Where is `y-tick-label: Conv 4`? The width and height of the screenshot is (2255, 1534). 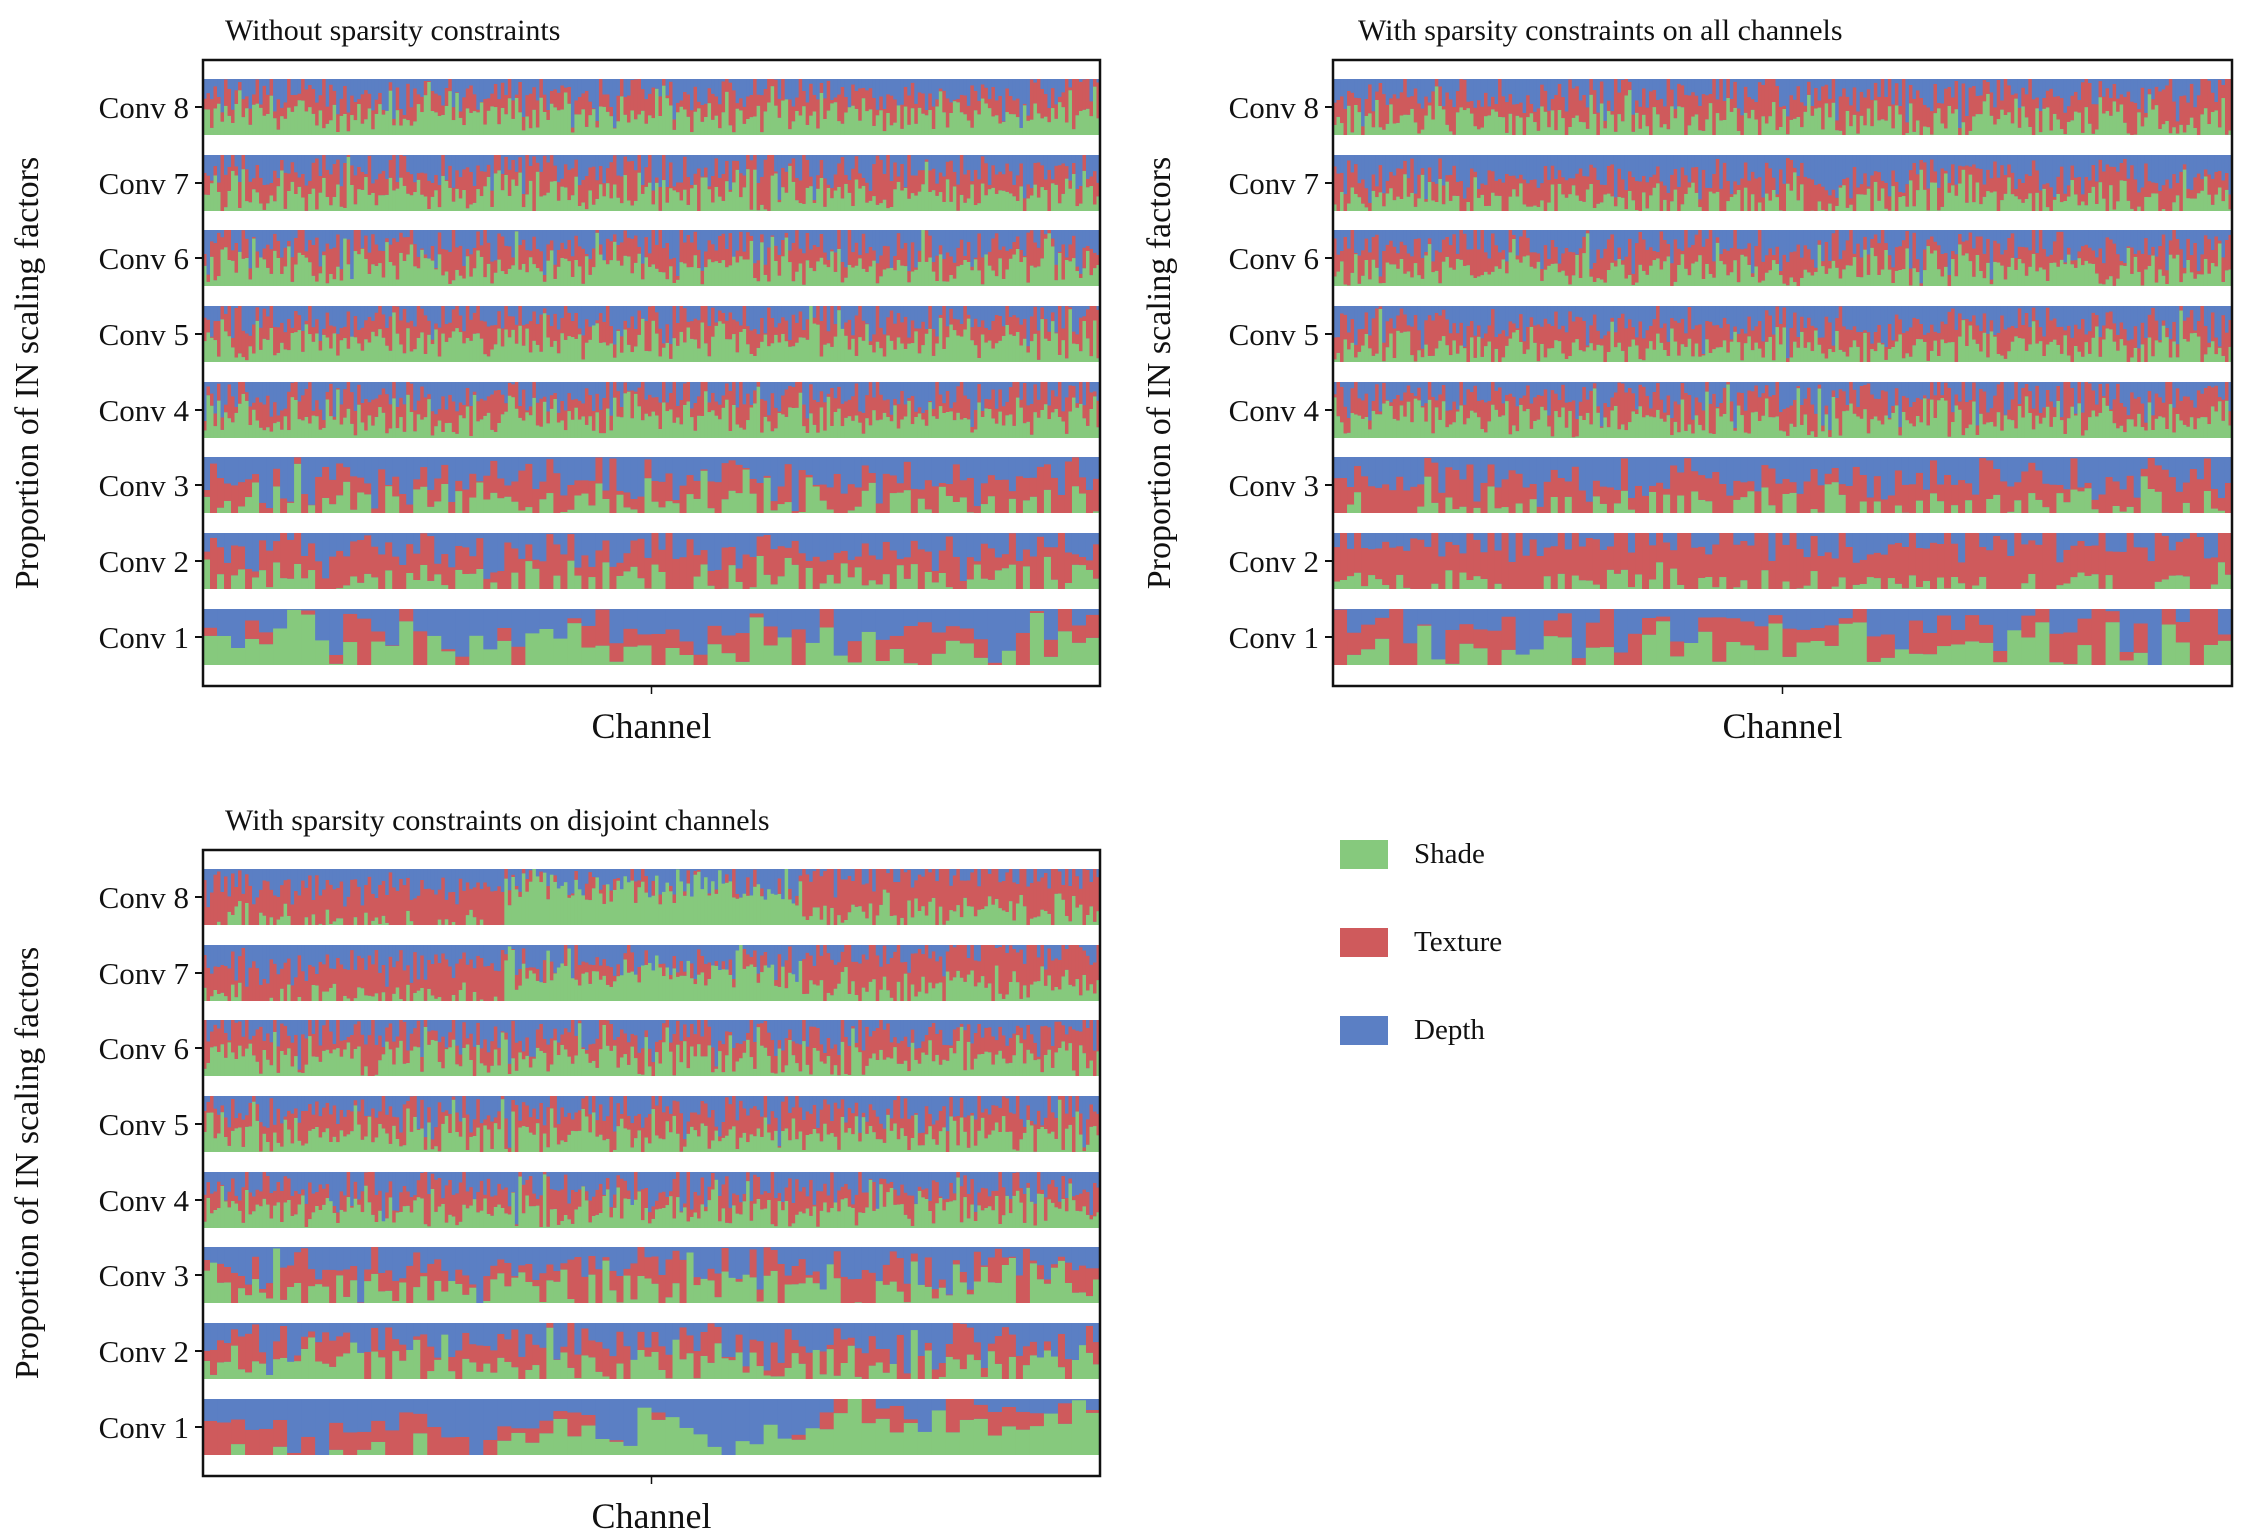
y-tick-label: Conv 4 is located at coordinates (144, 410).